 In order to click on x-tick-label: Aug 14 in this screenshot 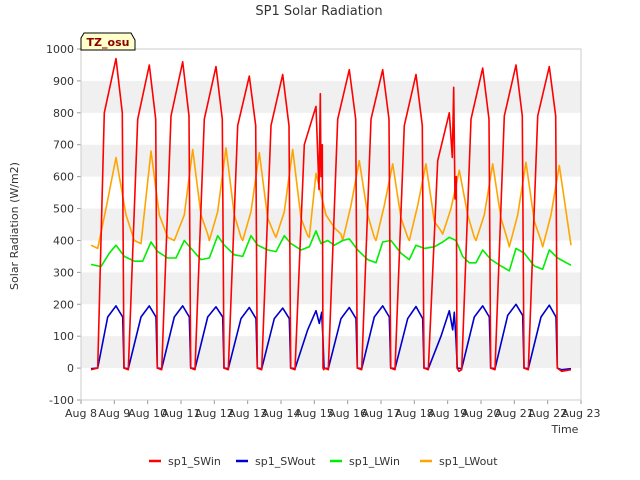, I will do `click(281, 413)`.